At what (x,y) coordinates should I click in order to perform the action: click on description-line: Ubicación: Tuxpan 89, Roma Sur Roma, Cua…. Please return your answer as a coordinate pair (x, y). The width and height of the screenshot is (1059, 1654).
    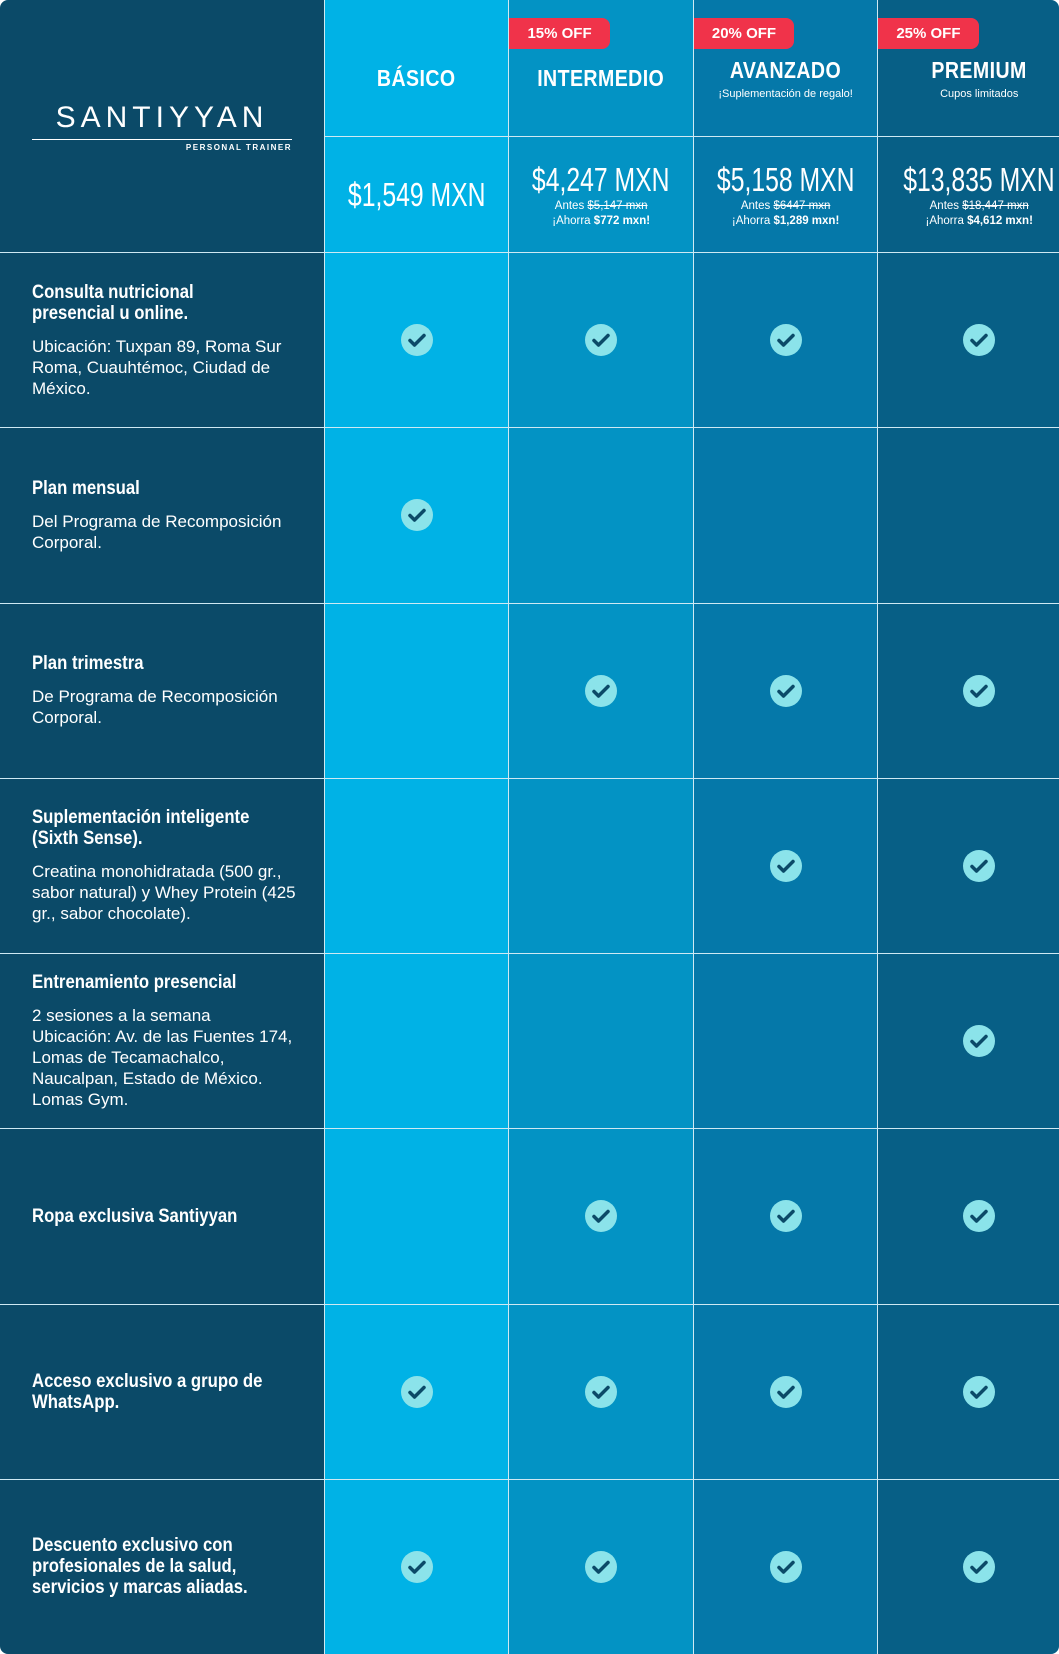
    Looking at the image, I should click on (157, 367).